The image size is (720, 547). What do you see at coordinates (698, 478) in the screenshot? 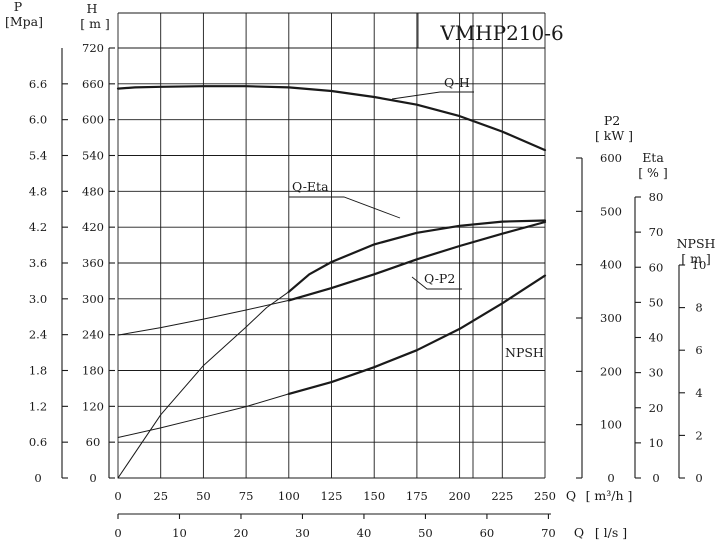
I see `npsh-axis-tick-label: 0` at bounding box center [698, 478].